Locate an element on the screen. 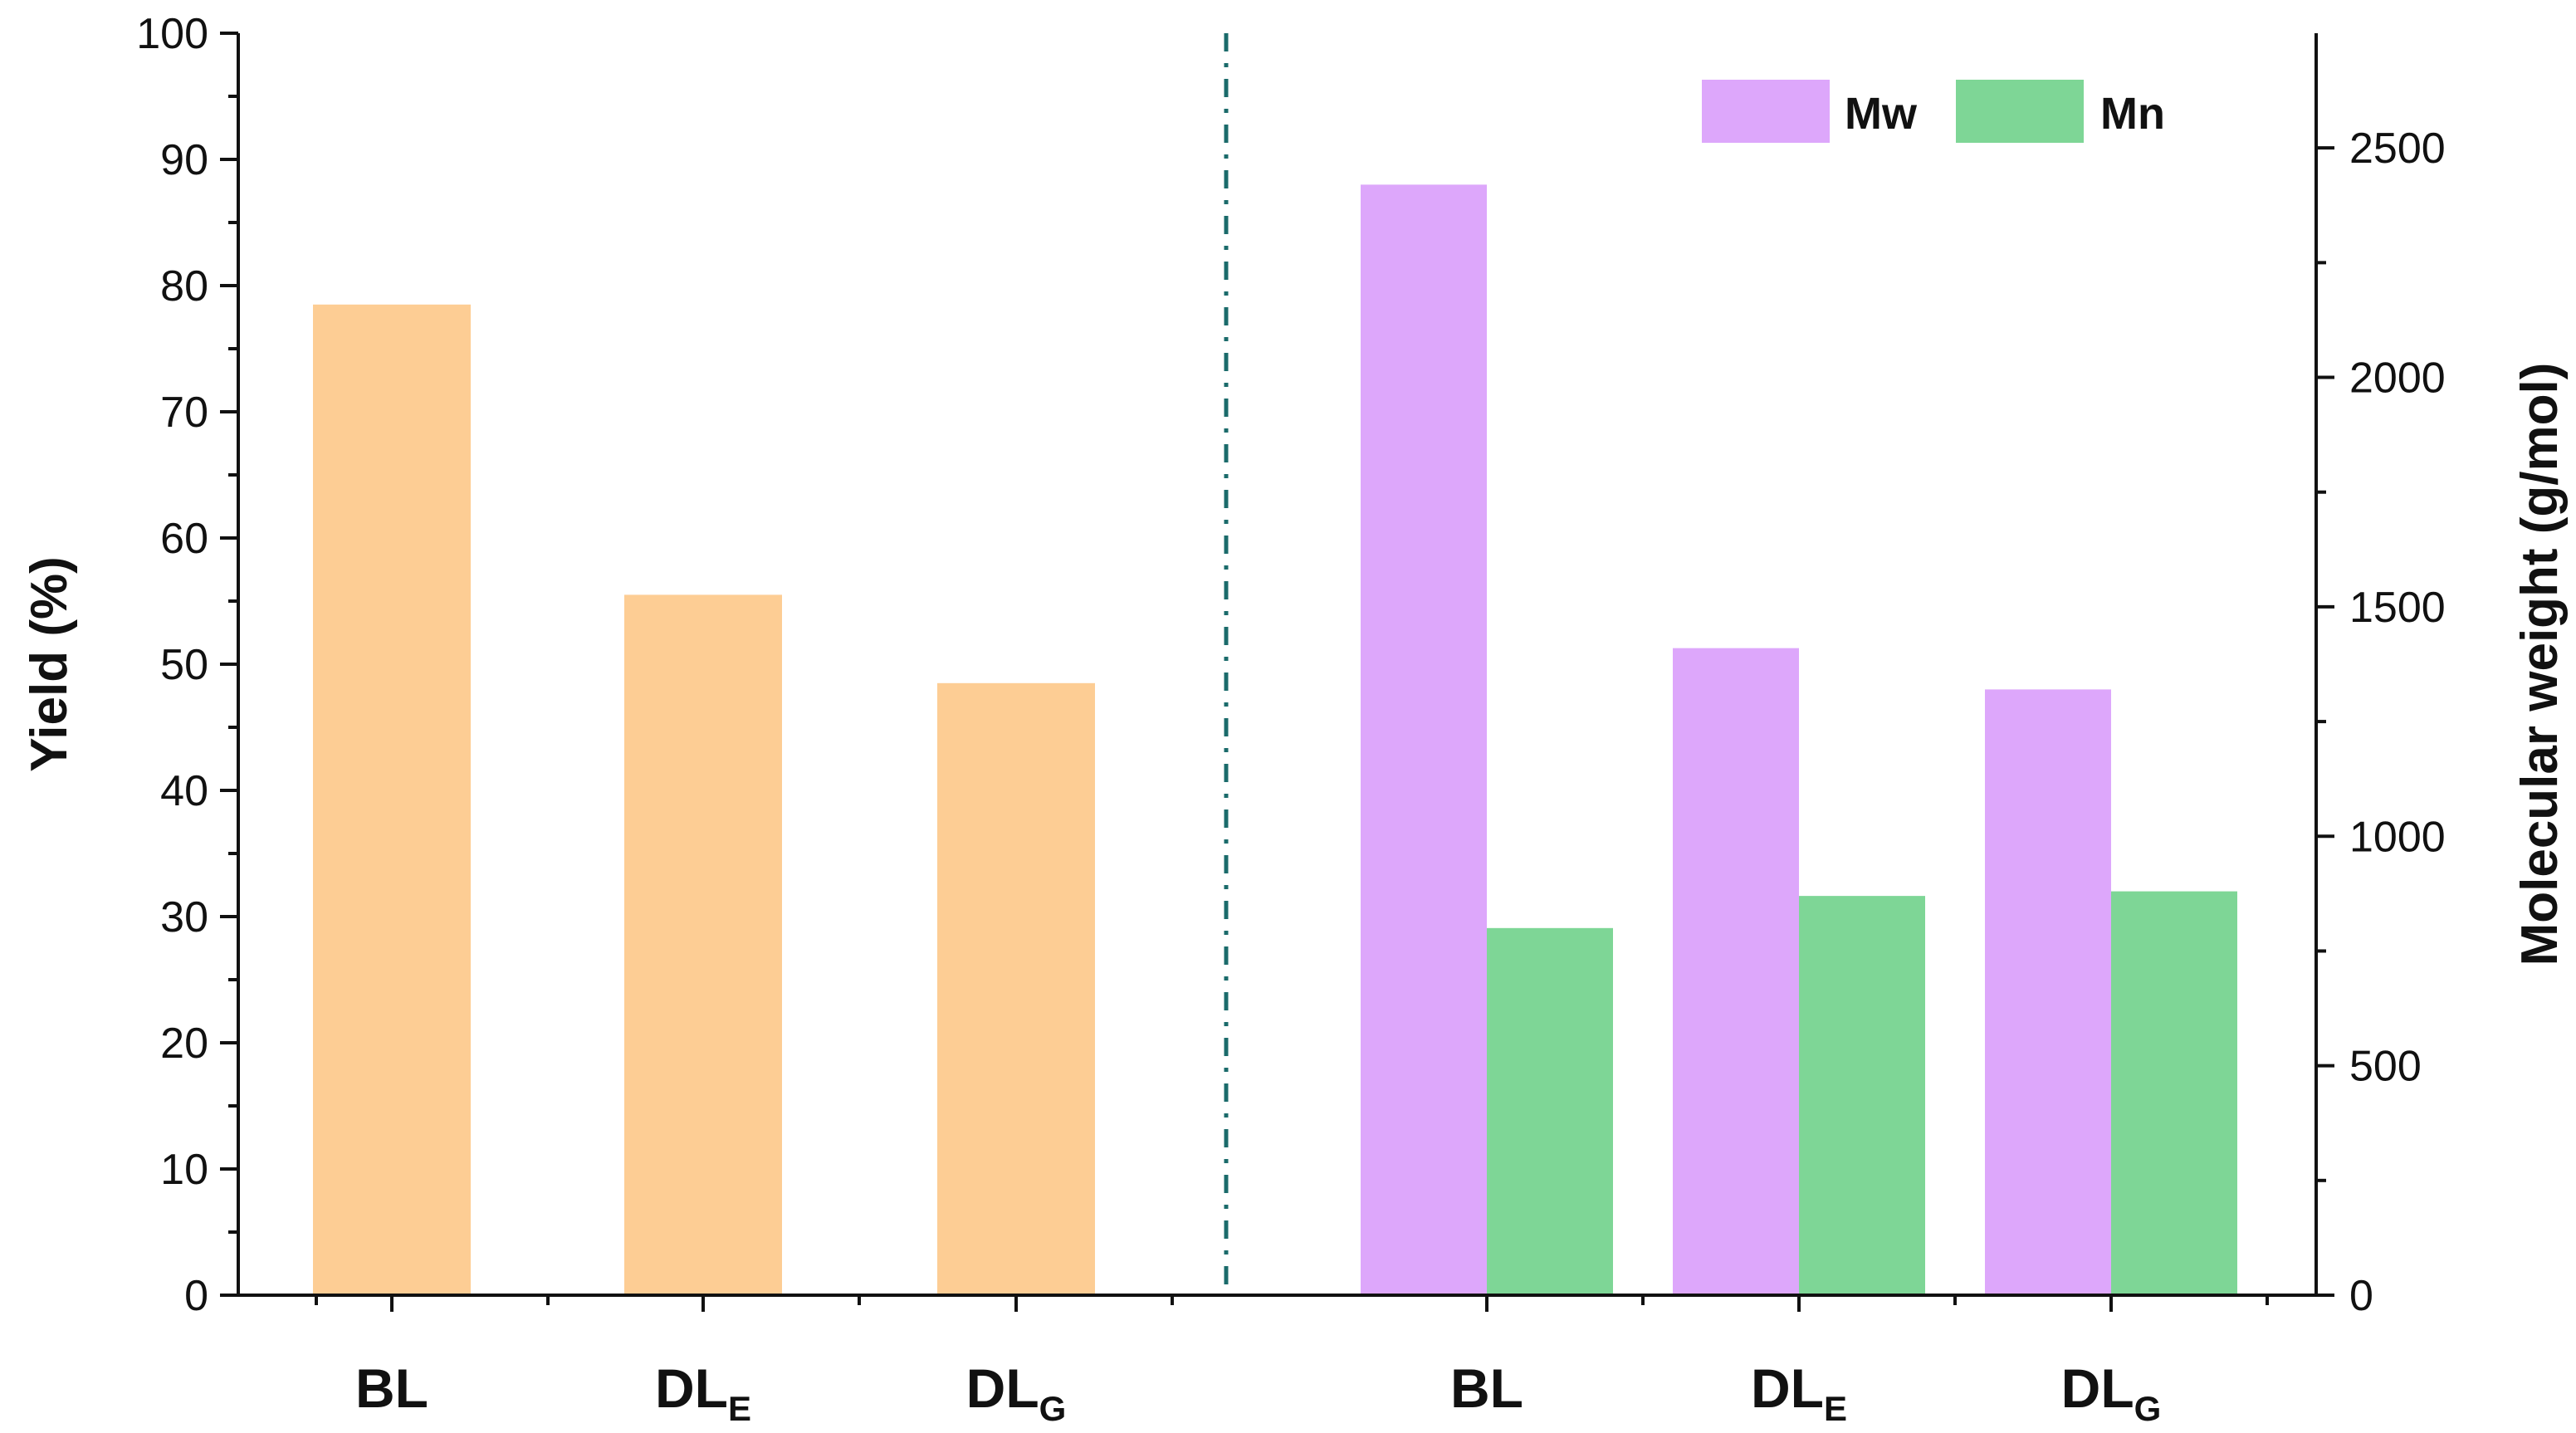 The image size is (2576, 1433). left-y-tick-label-4: 40 is located at coordinates (184, 791).